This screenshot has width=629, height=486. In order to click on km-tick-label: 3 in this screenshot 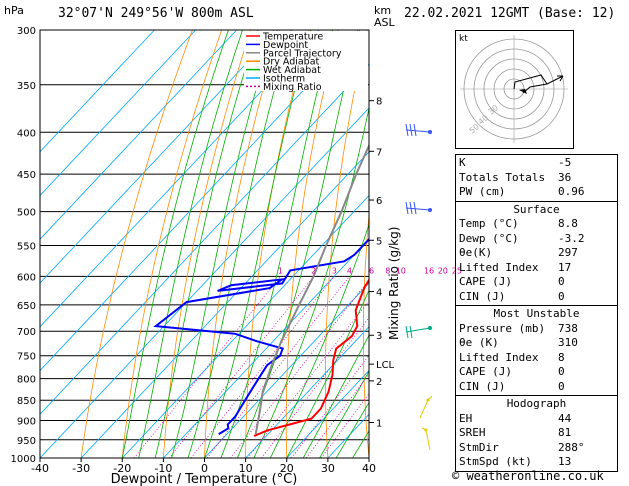, I will do `click(379, 336)`.